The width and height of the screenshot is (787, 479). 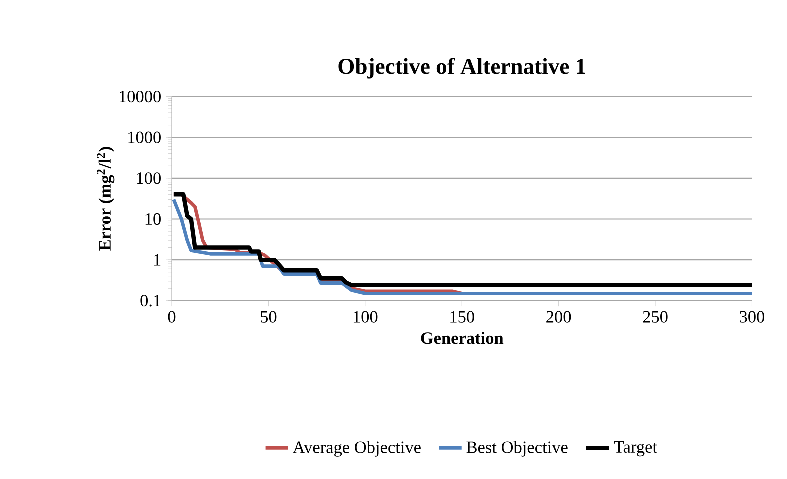 What do you see at coordinates (462, 338) in the screenshot?
I see `x-axis-title: Generation` at bounding box center [462, 338].